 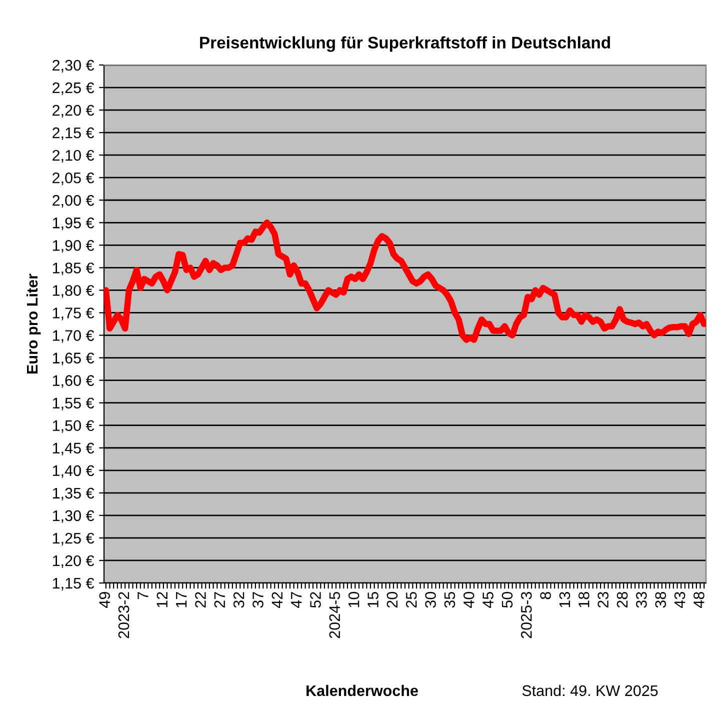 What do you see at coordinates (277, 600) in the screenshot?
I see `x-tick-label: 42` at bounding box center [277, 600].